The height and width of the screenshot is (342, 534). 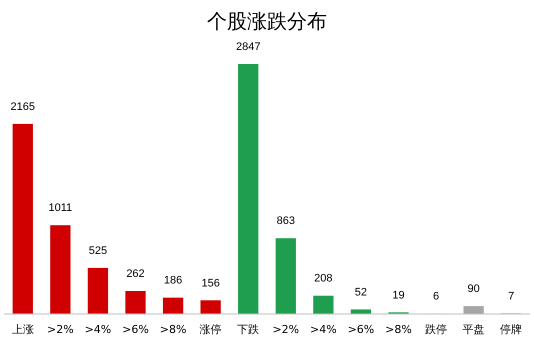 I want to click on data-label: 2847, so click(x=248, y=47).